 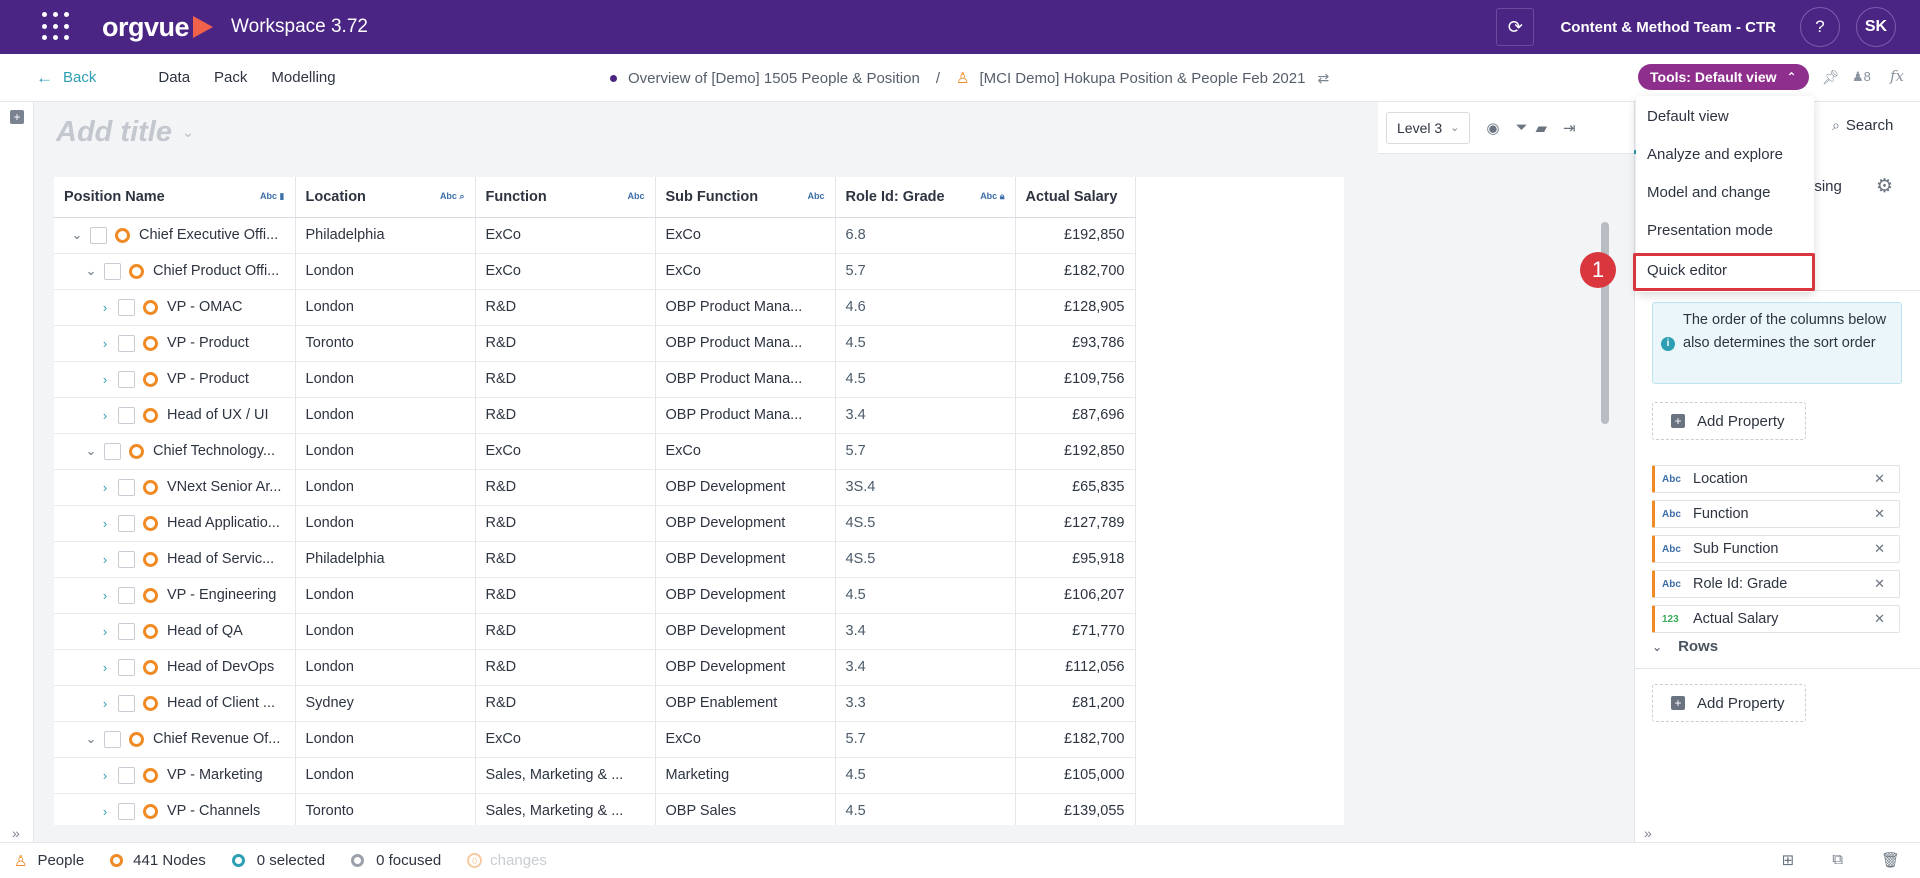 I want to click on duplicate-icon: ⧉, so click(x=1837, y=859).